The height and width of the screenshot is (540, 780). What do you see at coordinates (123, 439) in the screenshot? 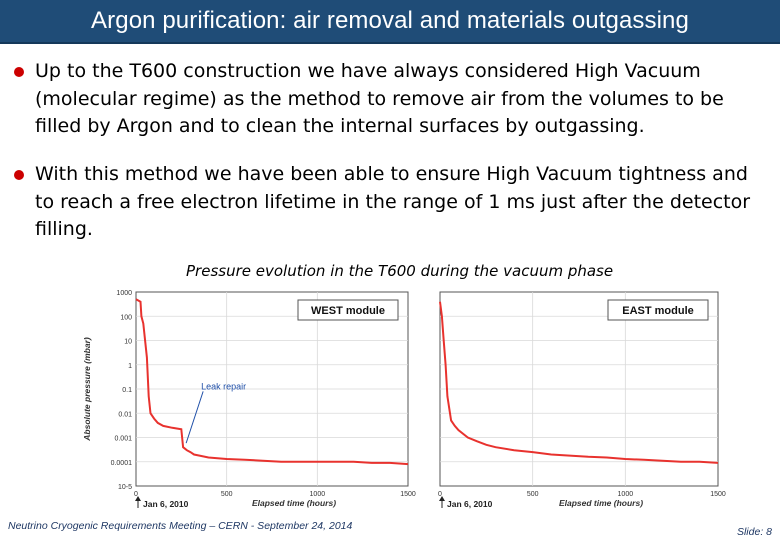
I see `y-tick-label: 0.001` at bounding box center [123, 439].